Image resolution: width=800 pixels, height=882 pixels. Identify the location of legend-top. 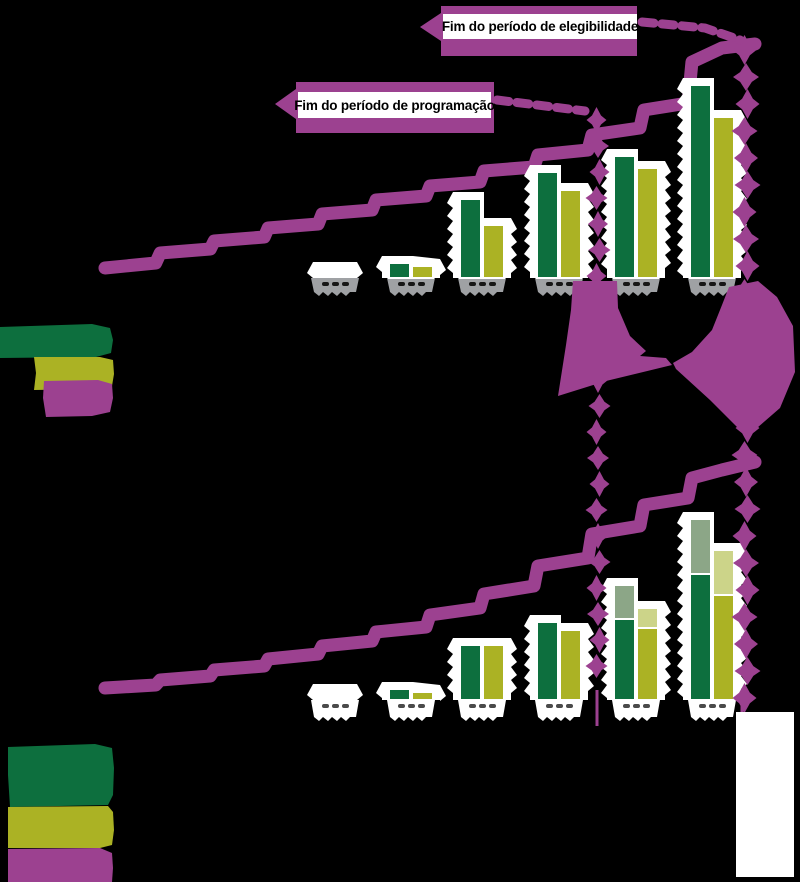
(57, 370).